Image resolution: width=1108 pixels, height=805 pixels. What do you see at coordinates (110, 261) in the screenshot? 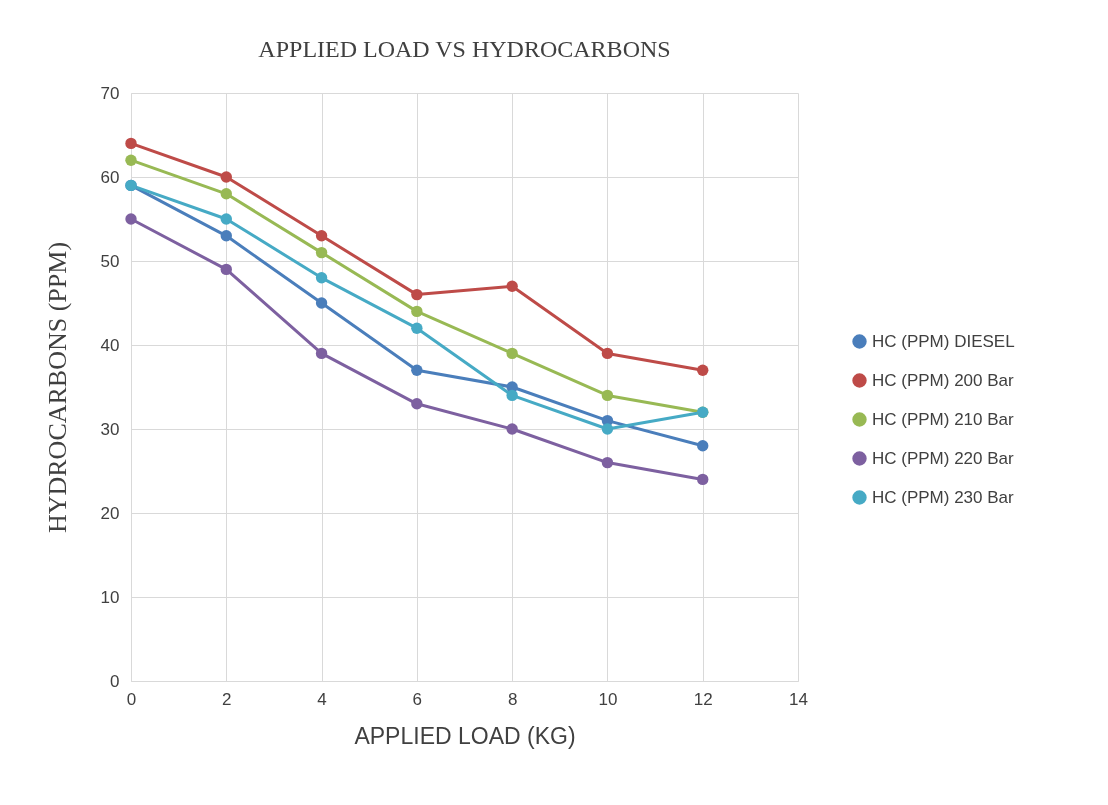
I see `y-tick-label: 50` at bounding box center [110, 261].